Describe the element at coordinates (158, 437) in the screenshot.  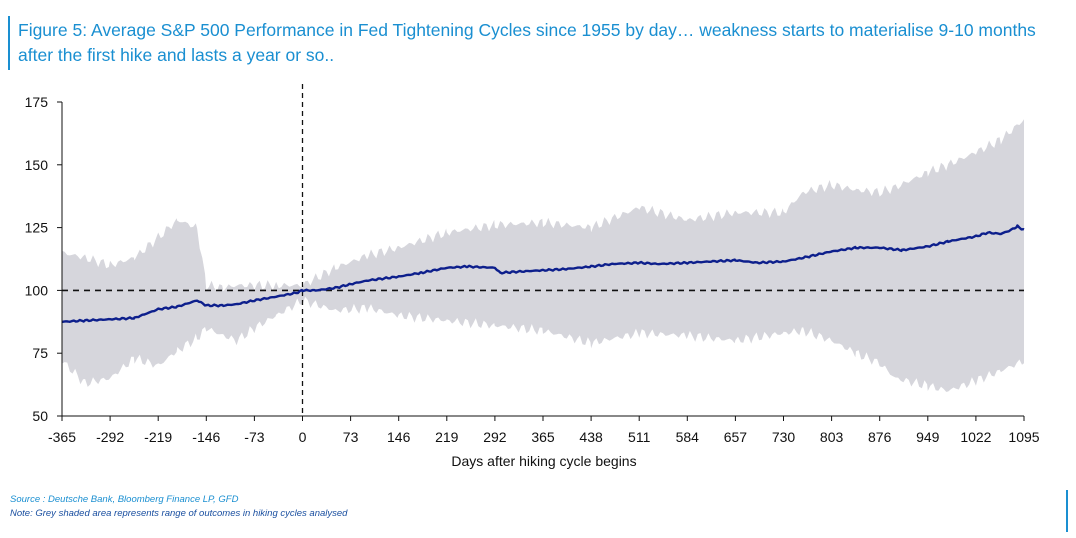
I see `x-tick-label: -219` at that location.